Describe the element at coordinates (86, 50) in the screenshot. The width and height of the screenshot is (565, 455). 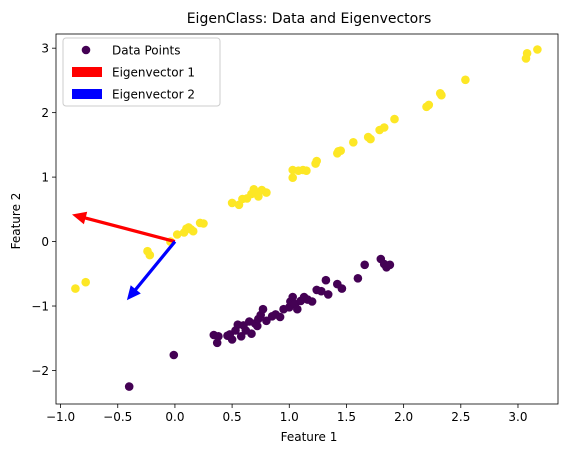
I see `legend-marker-data-points` at that location.